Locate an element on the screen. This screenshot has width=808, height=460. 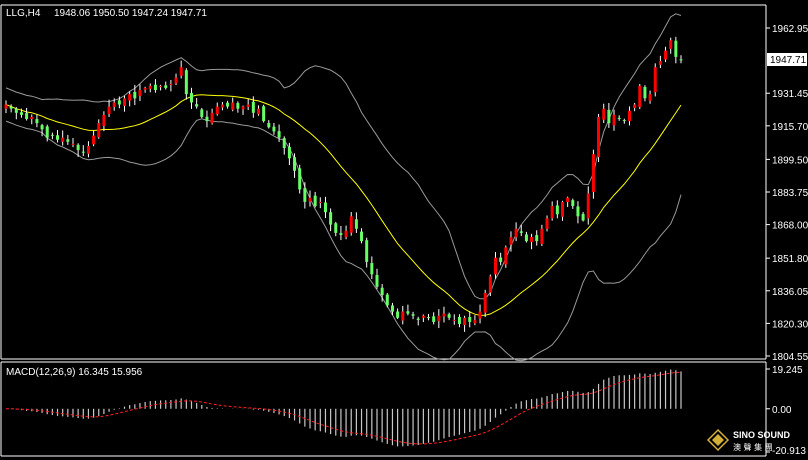
price-tick-label: 1883.75 is located at coordinates (790, 193).